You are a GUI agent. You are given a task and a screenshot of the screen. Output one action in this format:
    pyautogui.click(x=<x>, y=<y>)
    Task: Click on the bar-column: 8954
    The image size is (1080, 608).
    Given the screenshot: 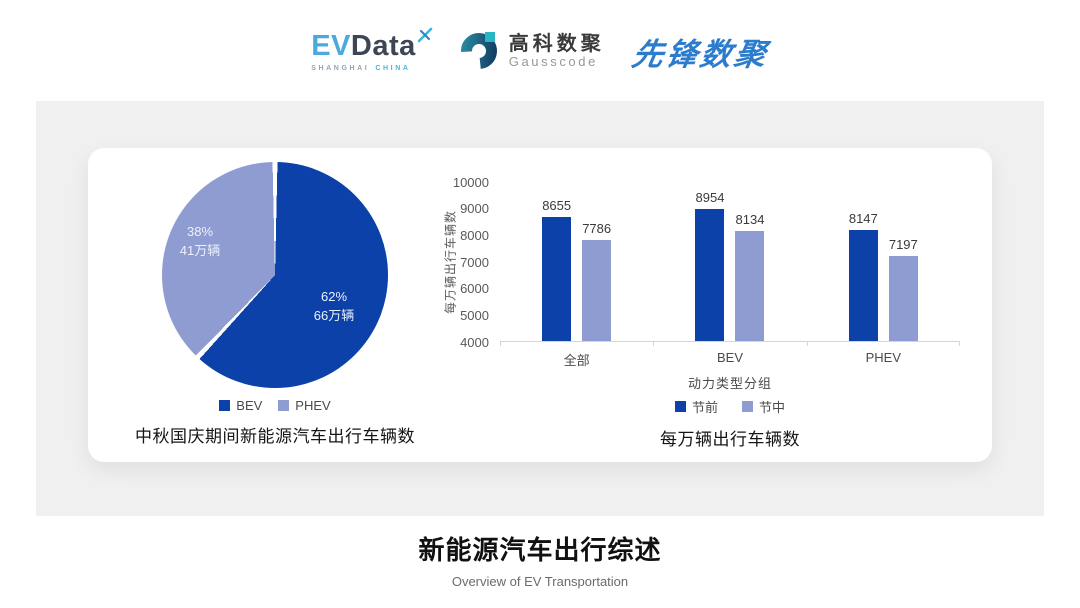 What is the action you would take?
    pyautogui.click(x=710, y=261)
    